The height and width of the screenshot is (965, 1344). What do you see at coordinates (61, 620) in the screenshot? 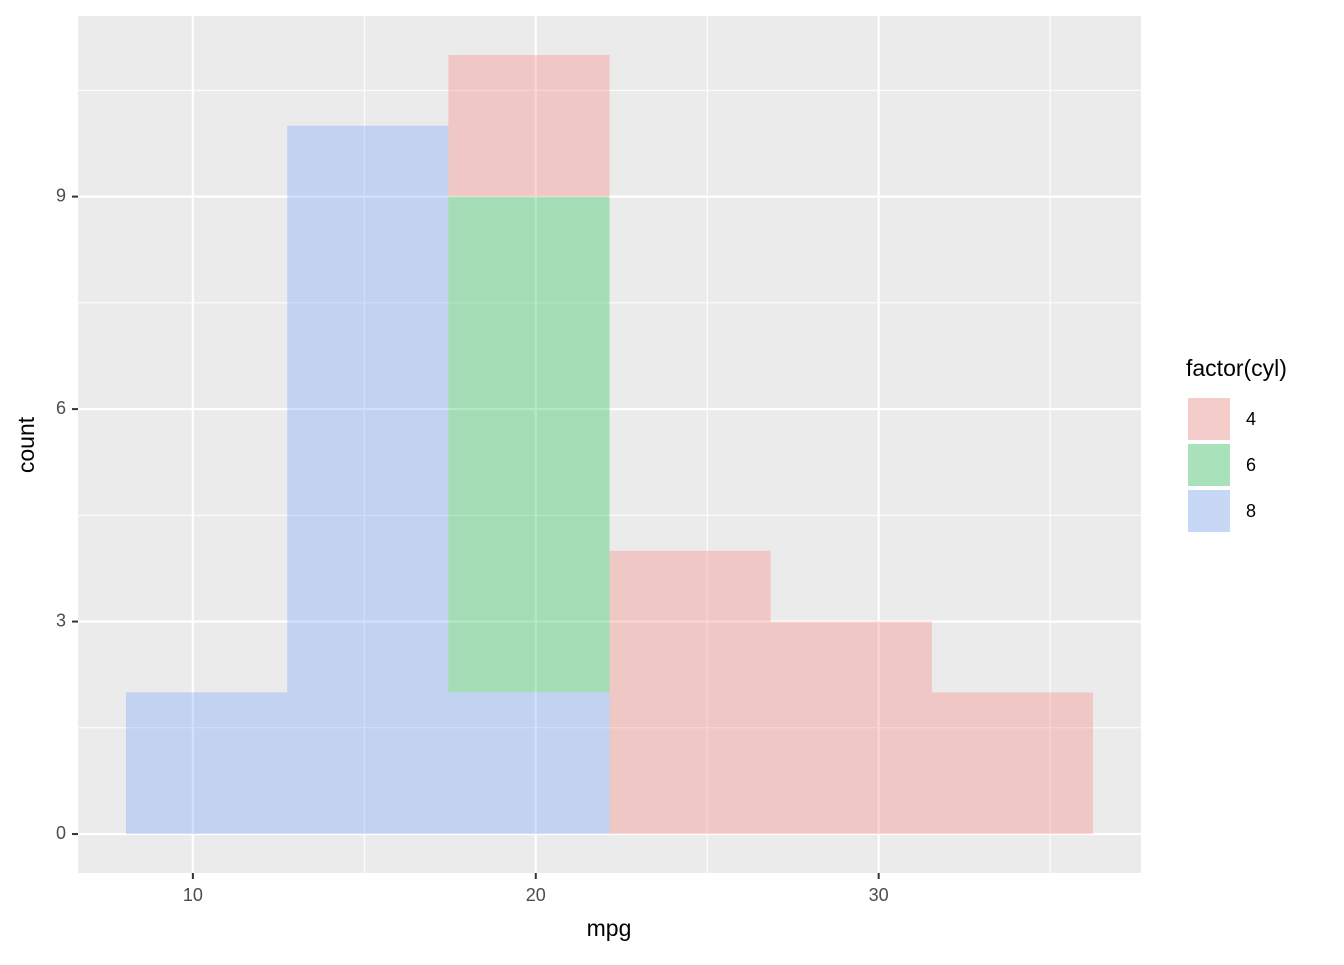
I see `y-tick-label: 3` at bounding box center [61, 620].